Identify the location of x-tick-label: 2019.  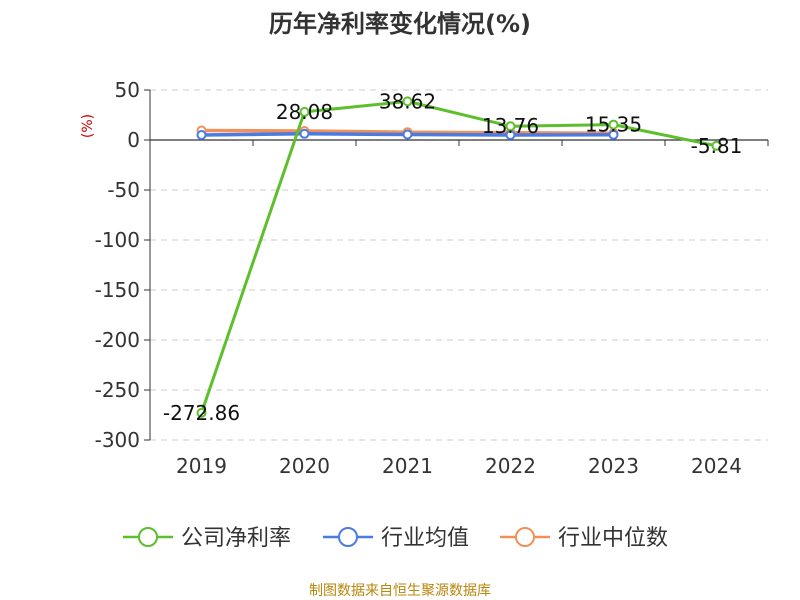
(201, 466).